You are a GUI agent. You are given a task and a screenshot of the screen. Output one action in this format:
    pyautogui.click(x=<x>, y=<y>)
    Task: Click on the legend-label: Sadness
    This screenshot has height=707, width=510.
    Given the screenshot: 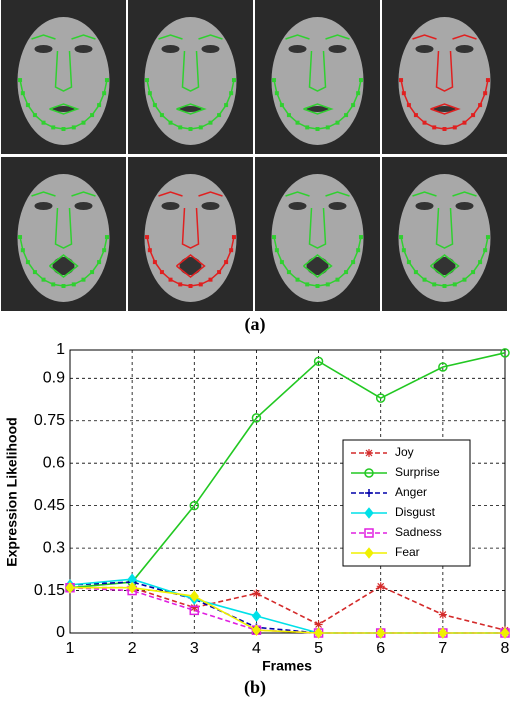 What is the action you would take?
    pyautogui.click(x=418, y=532)
    